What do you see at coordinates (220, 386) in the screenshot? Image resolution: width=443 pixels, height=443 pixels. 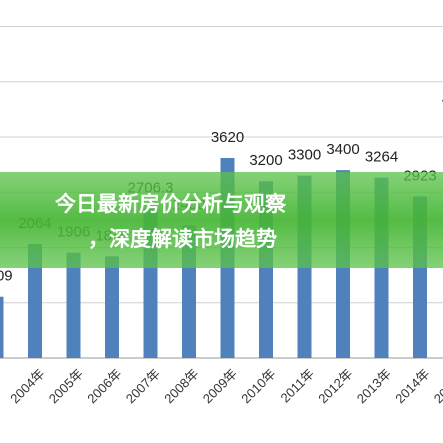 I see `x-tick-label: 2009年` at bounding box center [220, 386].